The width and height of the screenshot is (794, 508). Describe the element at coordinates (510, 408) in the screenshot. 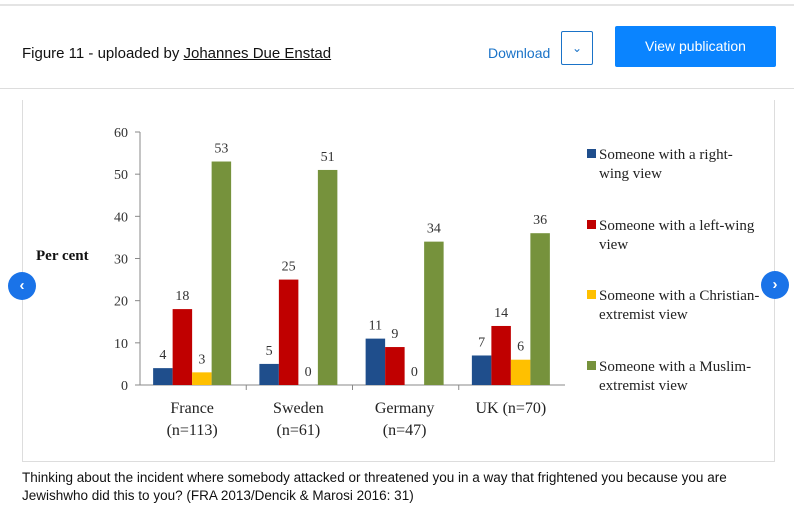

I see `category-label: UK (n=70)` at that location.